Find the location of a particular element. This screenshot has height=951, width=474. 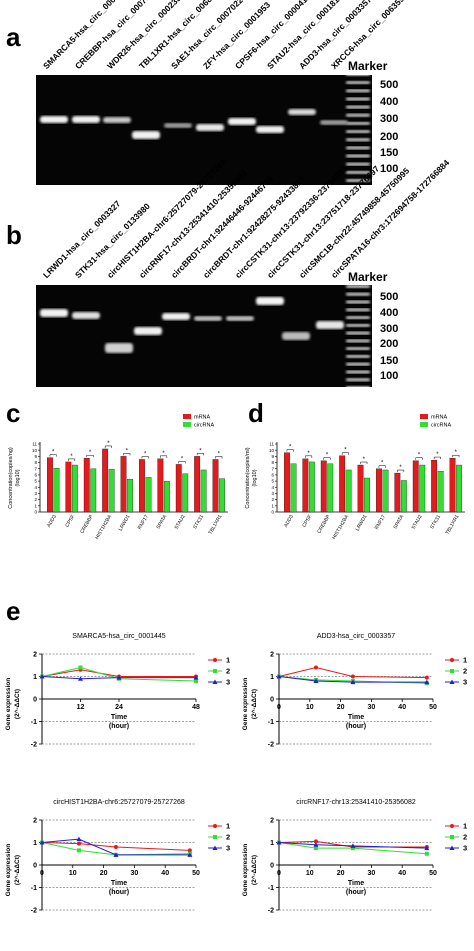

x-axis-label: Time is located at coordinates (356, 717).